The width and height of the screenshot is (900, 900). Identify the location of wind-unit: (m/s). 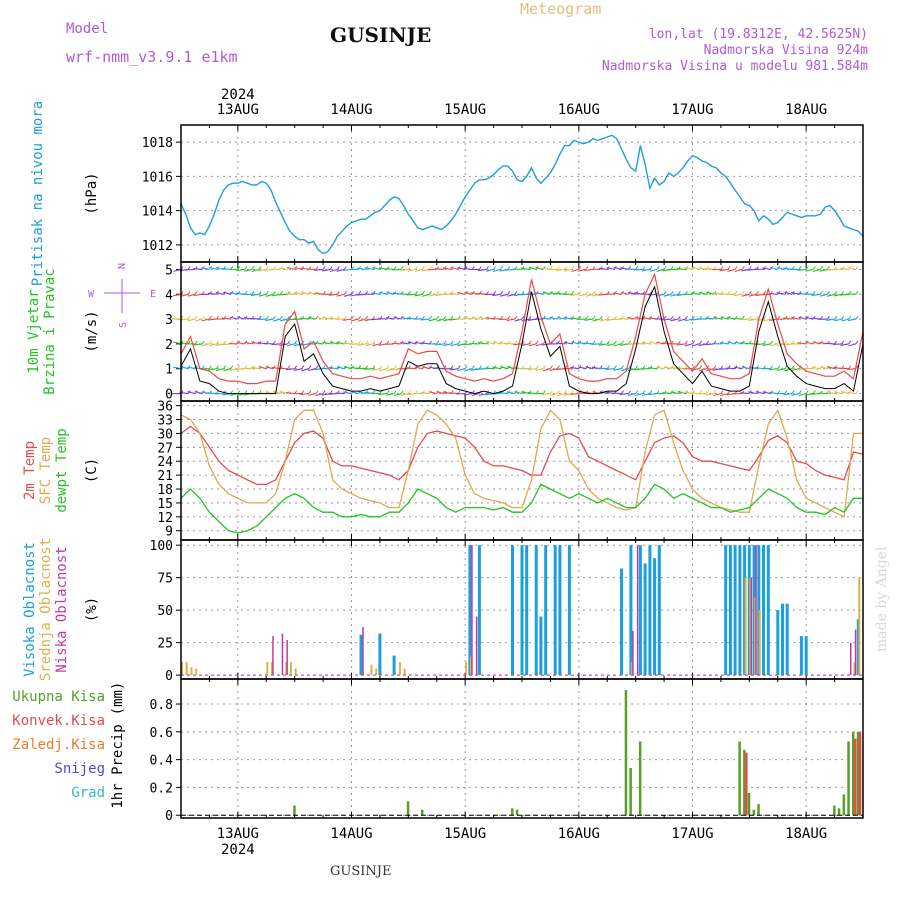
(92, 331).